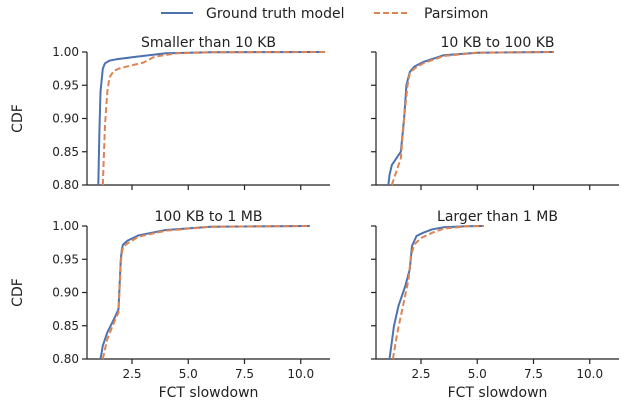 This screenshot has height=408, width=634. What do you see at coordinates (208, 43) in the screenshot?
I see `panel-title: Smaller than 10 KB` at bounding box center [208, 43].